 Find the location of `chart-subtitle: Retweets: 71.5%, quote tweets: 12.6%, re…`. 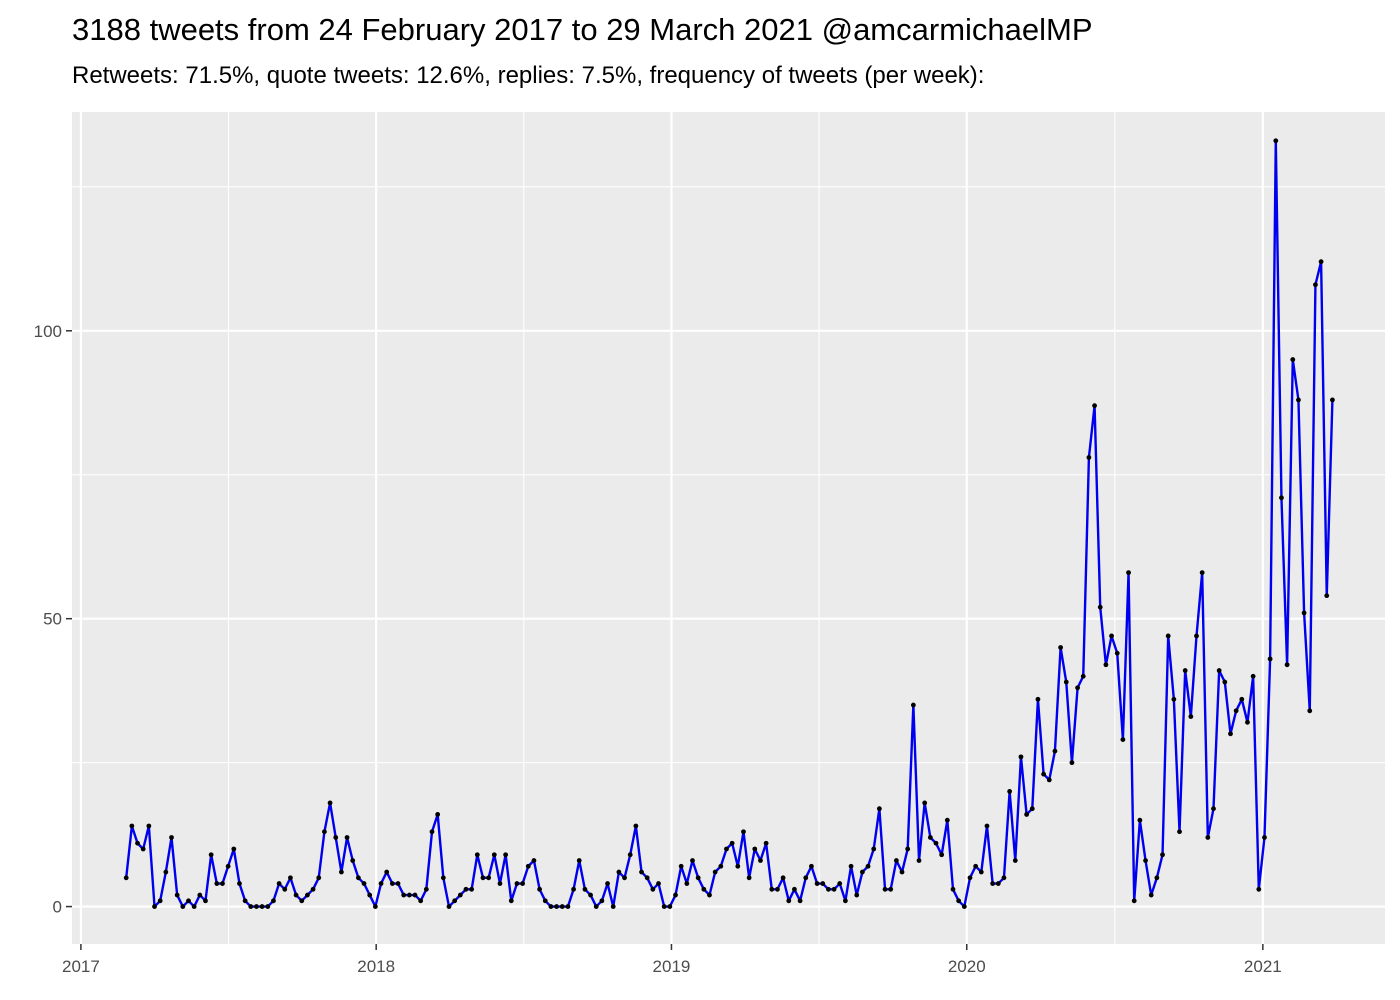

chart-subtitle: Retweets: 71.5%, quote tweets: 12.6%, re… is located at coordinates (528, 75).